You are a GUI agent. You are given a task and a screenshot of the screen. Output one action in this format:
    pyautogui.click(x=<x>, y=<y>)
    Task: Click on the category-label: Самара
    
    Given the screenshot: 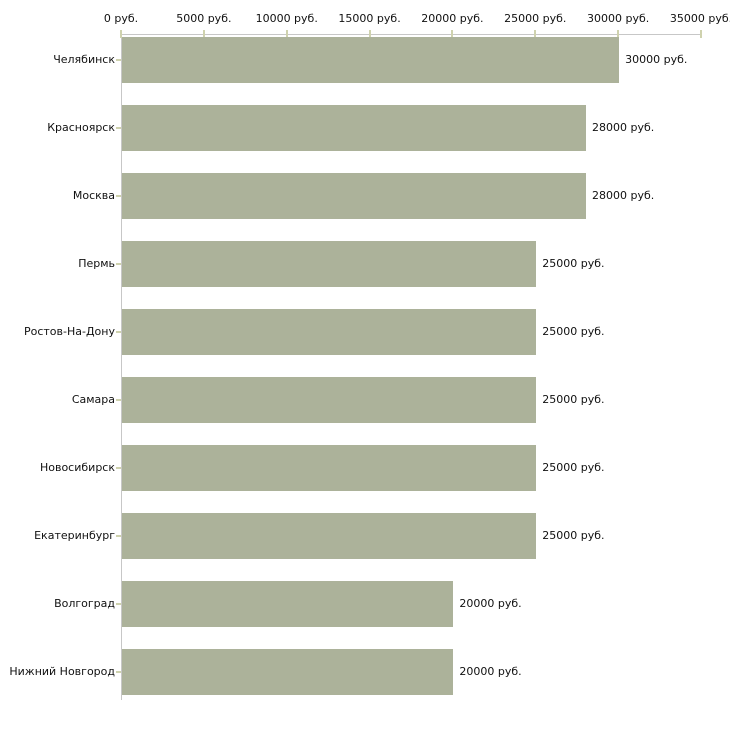 What is the action you would take?
    pyautogui.click(x=93, y=399)
    